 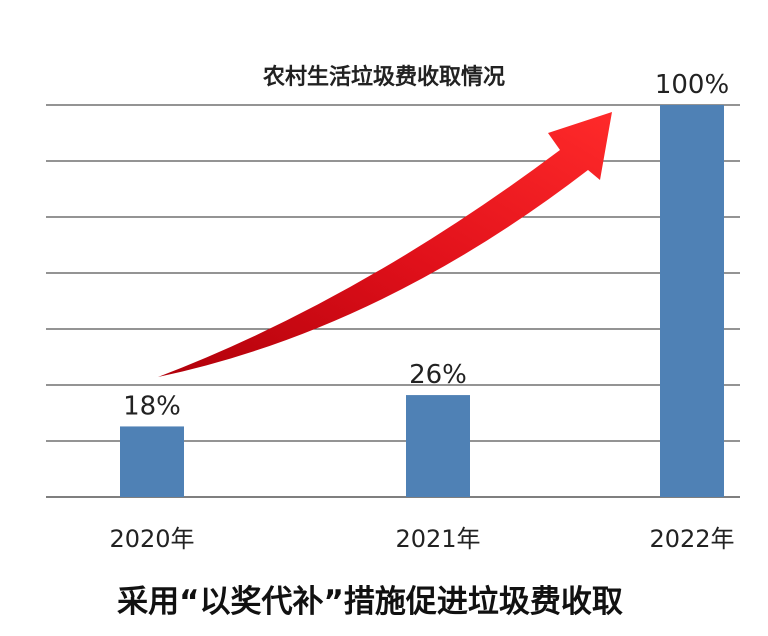 What do you see at coordinates (692, 85) in the screenshot?
I see `data-label: 100%` at bounding box center [692, 85].